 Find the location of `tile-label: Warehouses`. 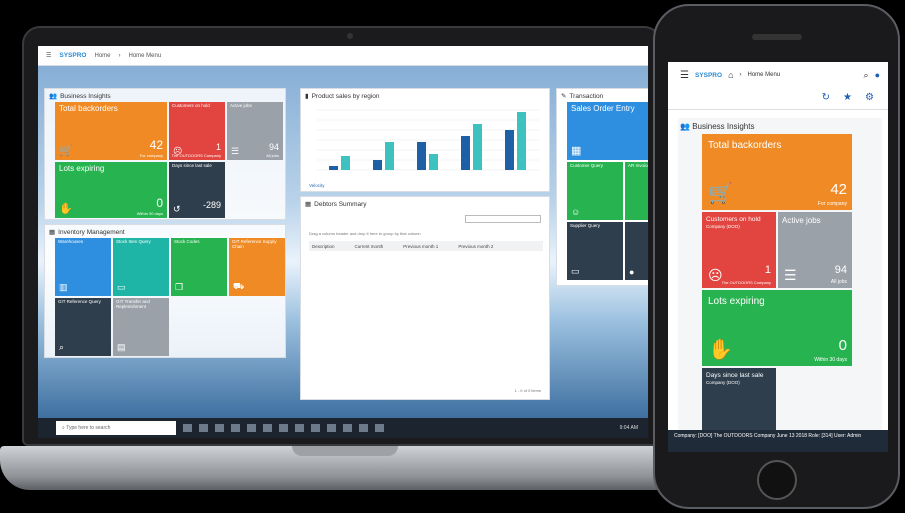

tile-label: Warehouses is located at coordinates (71, 241).